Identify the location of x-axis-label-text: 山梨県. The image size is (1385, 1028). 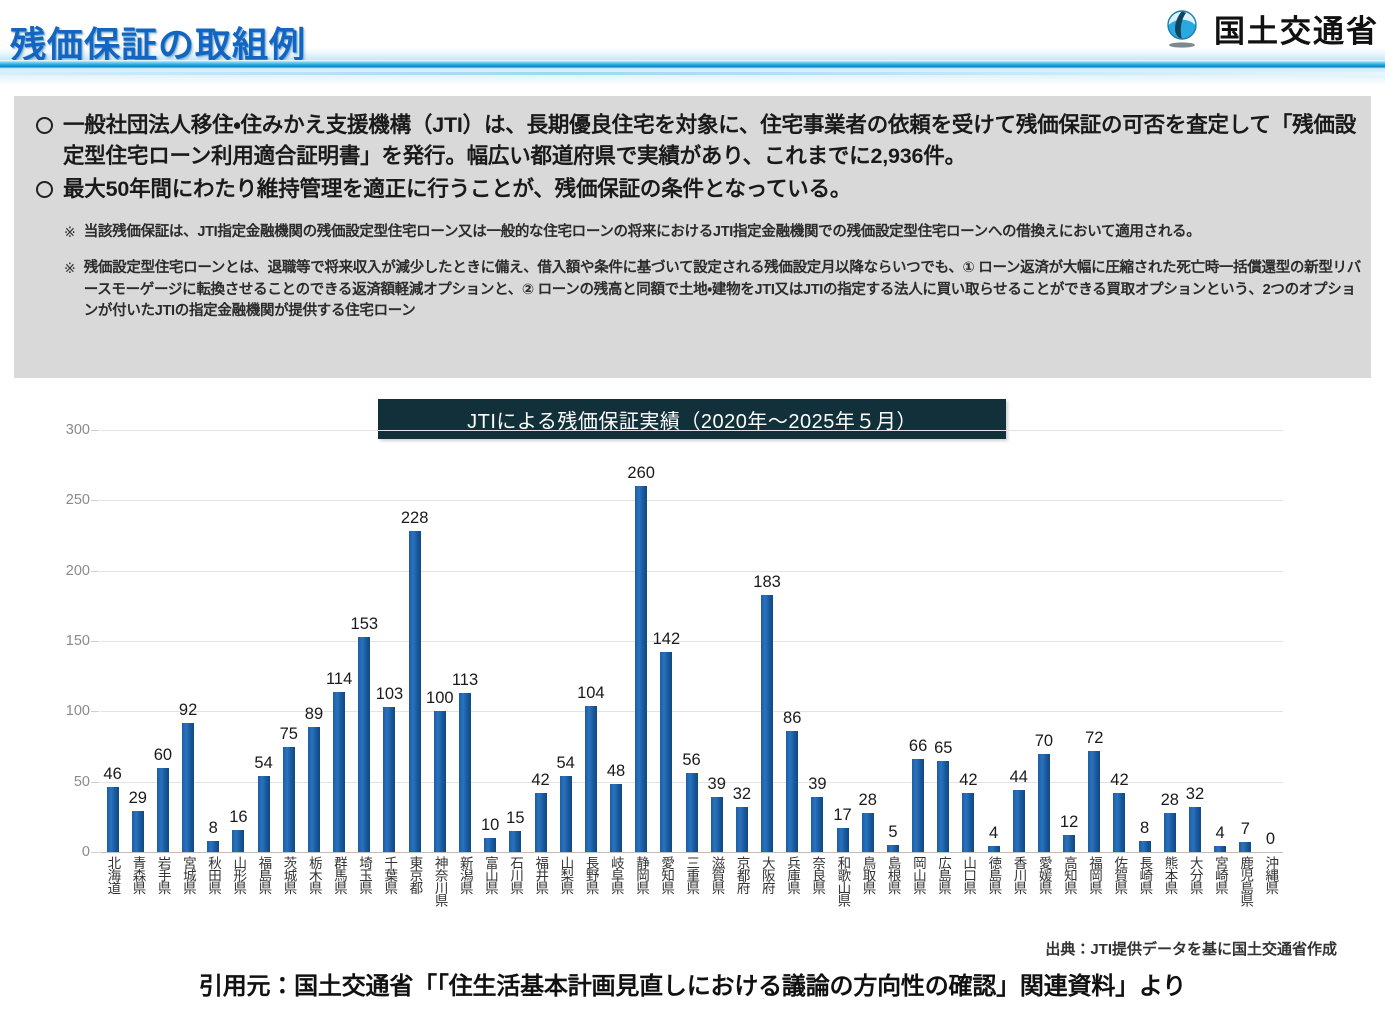
(566, 875).